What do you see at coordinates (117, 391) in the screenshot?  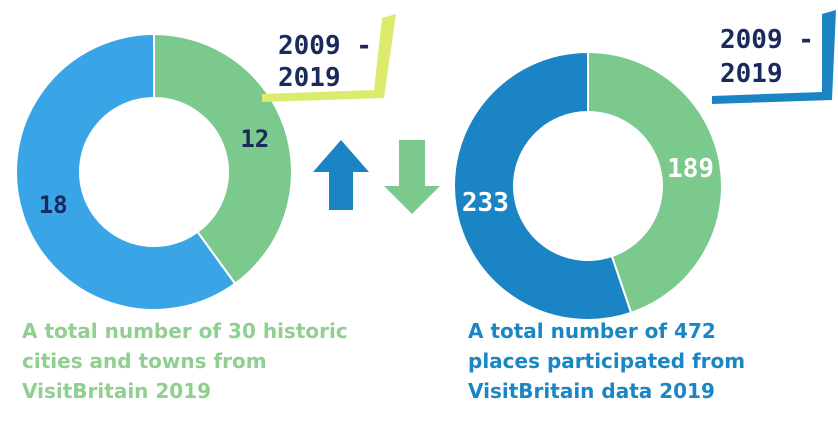 I see `caption-left-line-3: VisitBritain 2019` at bounding box center [117, 391].